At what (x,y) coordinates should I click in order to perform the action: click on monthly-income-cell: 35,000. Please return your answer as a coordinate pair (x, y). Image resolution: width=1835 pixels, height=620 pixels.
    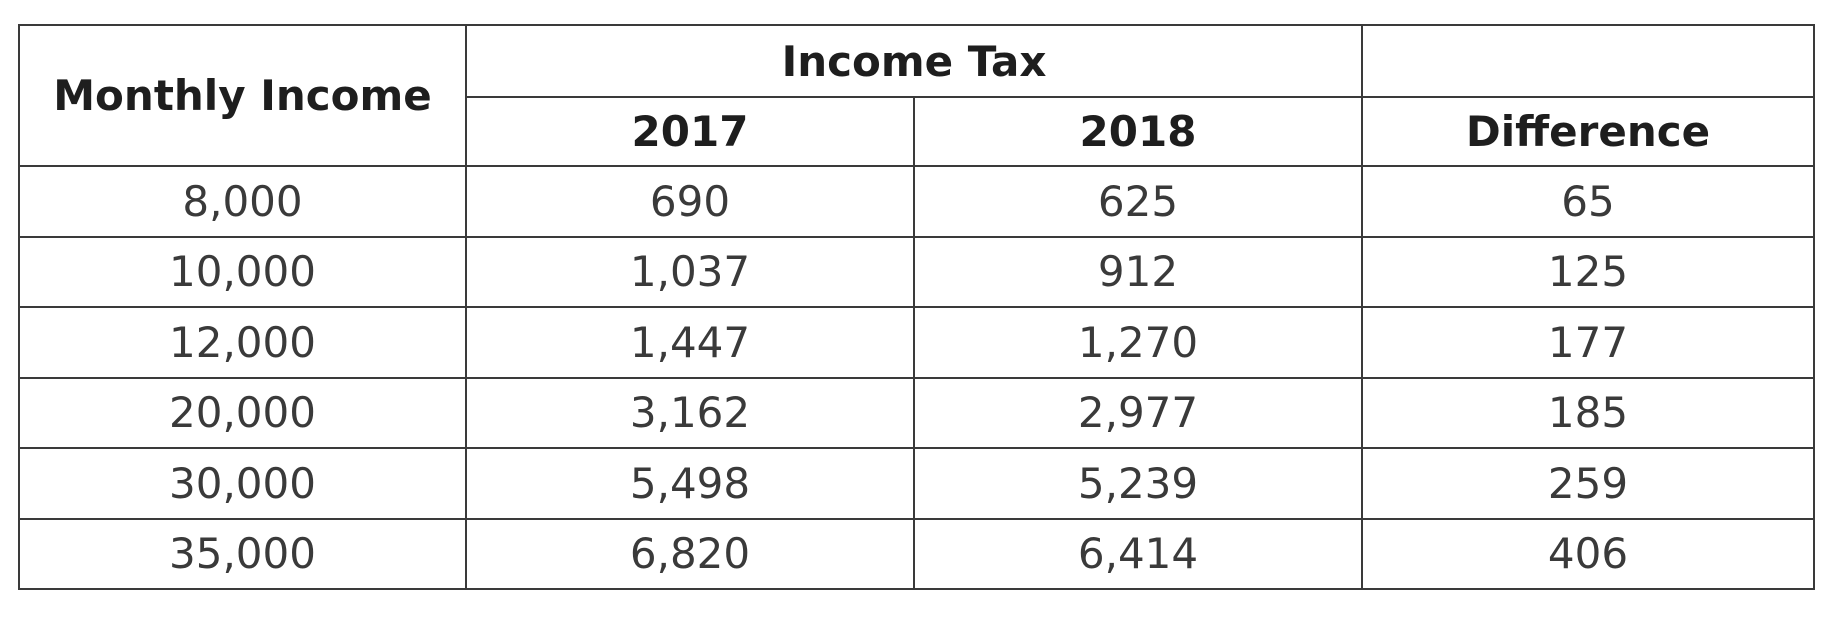
    Looking at the image, I should click on (242, 553).